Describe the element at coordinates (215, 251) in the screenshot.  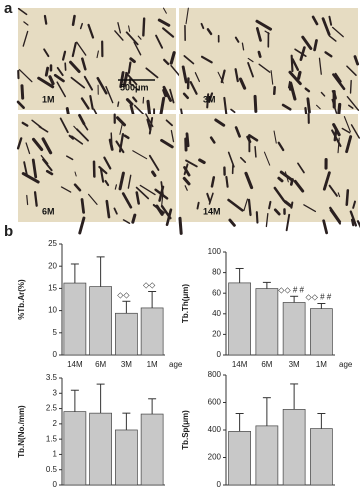
I see `y-tick-label: 100` at that location.